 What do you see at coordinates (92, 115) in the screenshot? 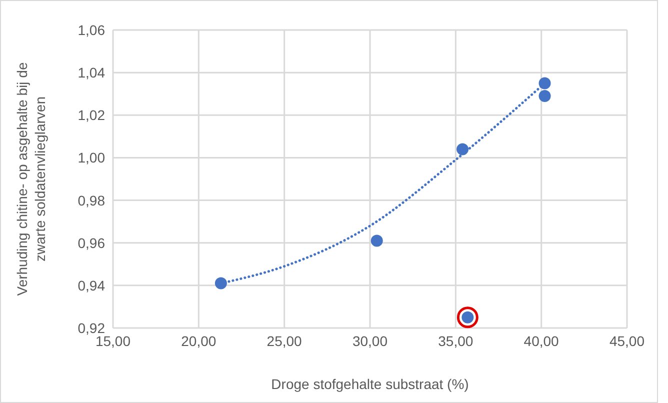
I see `y-tick-label: 1,02` at bounding box center [92, 115].